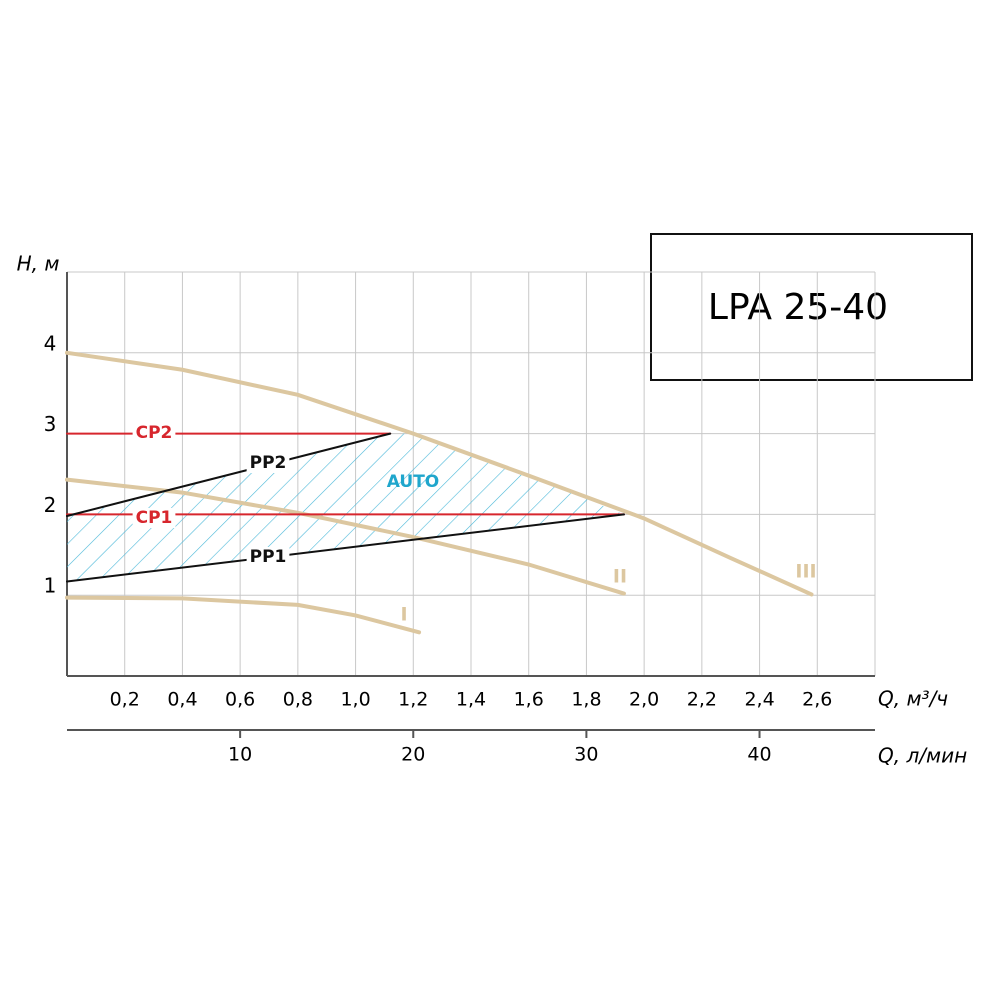  I want to click on x-tick-label: 1,6, so click(529, 700).